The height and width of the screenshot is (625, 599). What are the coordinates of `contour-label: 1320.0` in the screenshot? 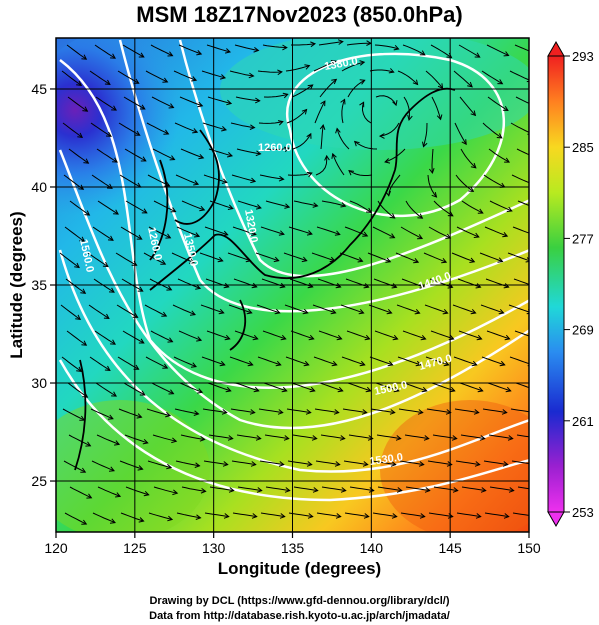 It's located at (251, 225).